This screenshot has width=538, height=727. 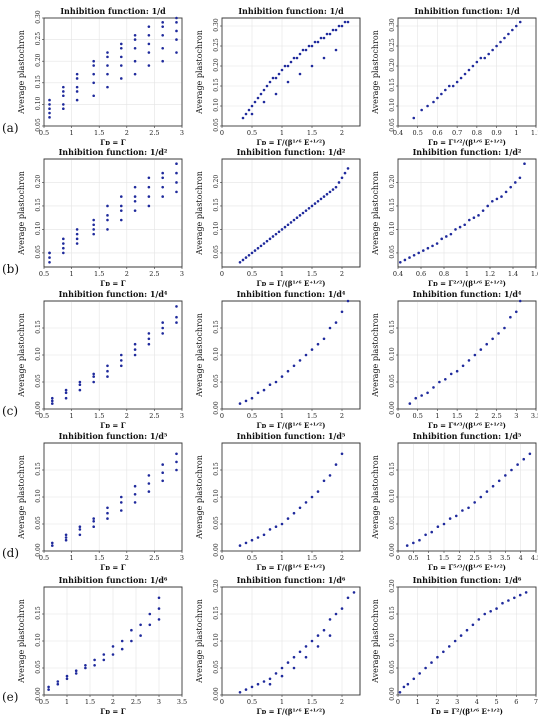 I want to click on plot-frame, so click(x=291, y=72).